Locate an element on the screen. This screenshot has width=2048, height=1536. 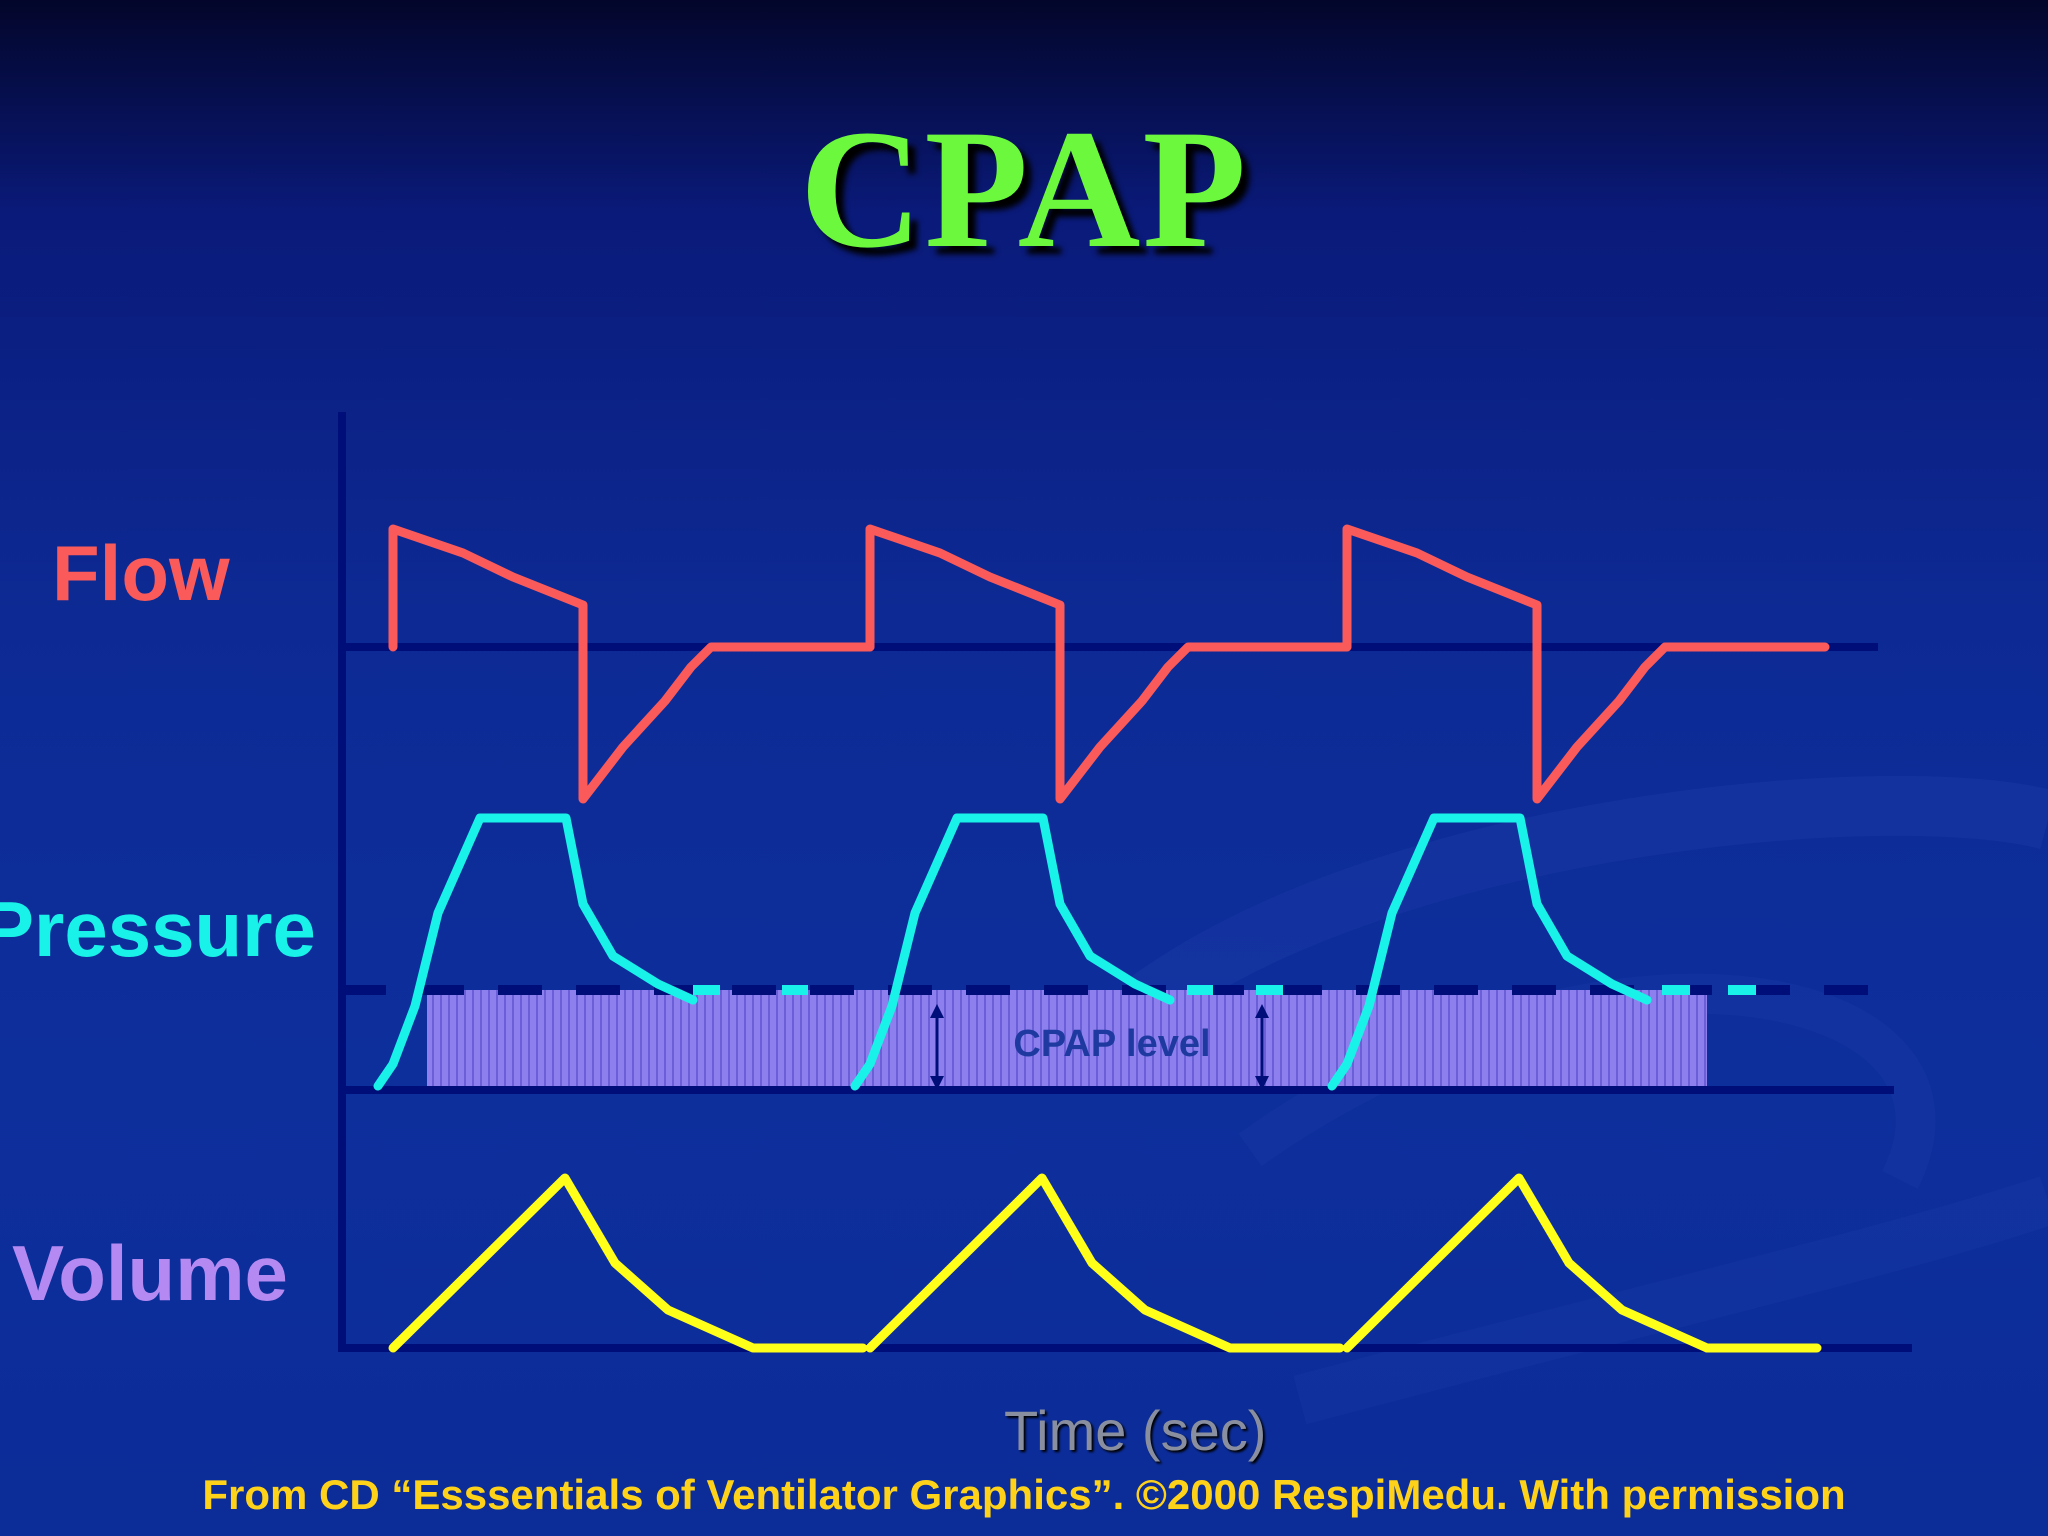
slide-title: CPAP is located at coordinates (1024, 189).